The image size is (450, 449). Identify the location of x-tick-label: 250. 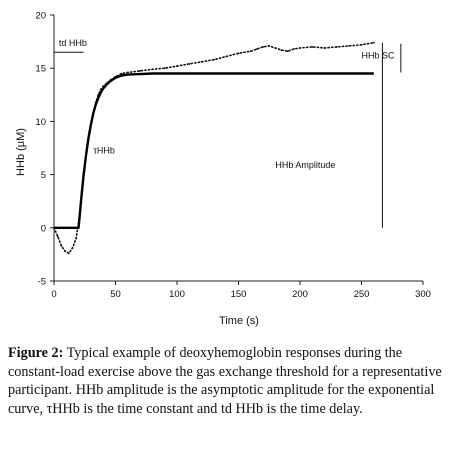
(362, 294).